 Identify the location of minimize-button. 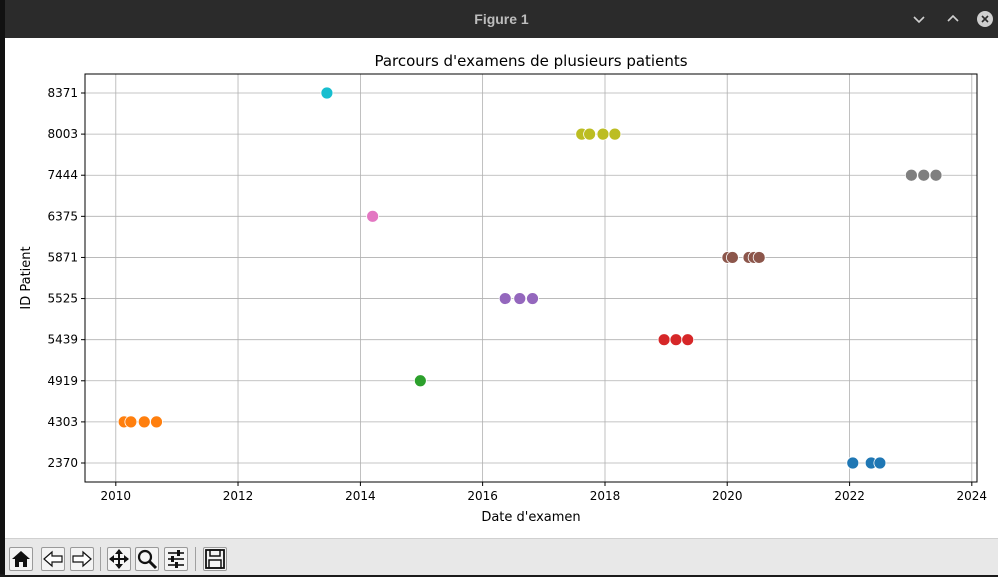
(919, 19).